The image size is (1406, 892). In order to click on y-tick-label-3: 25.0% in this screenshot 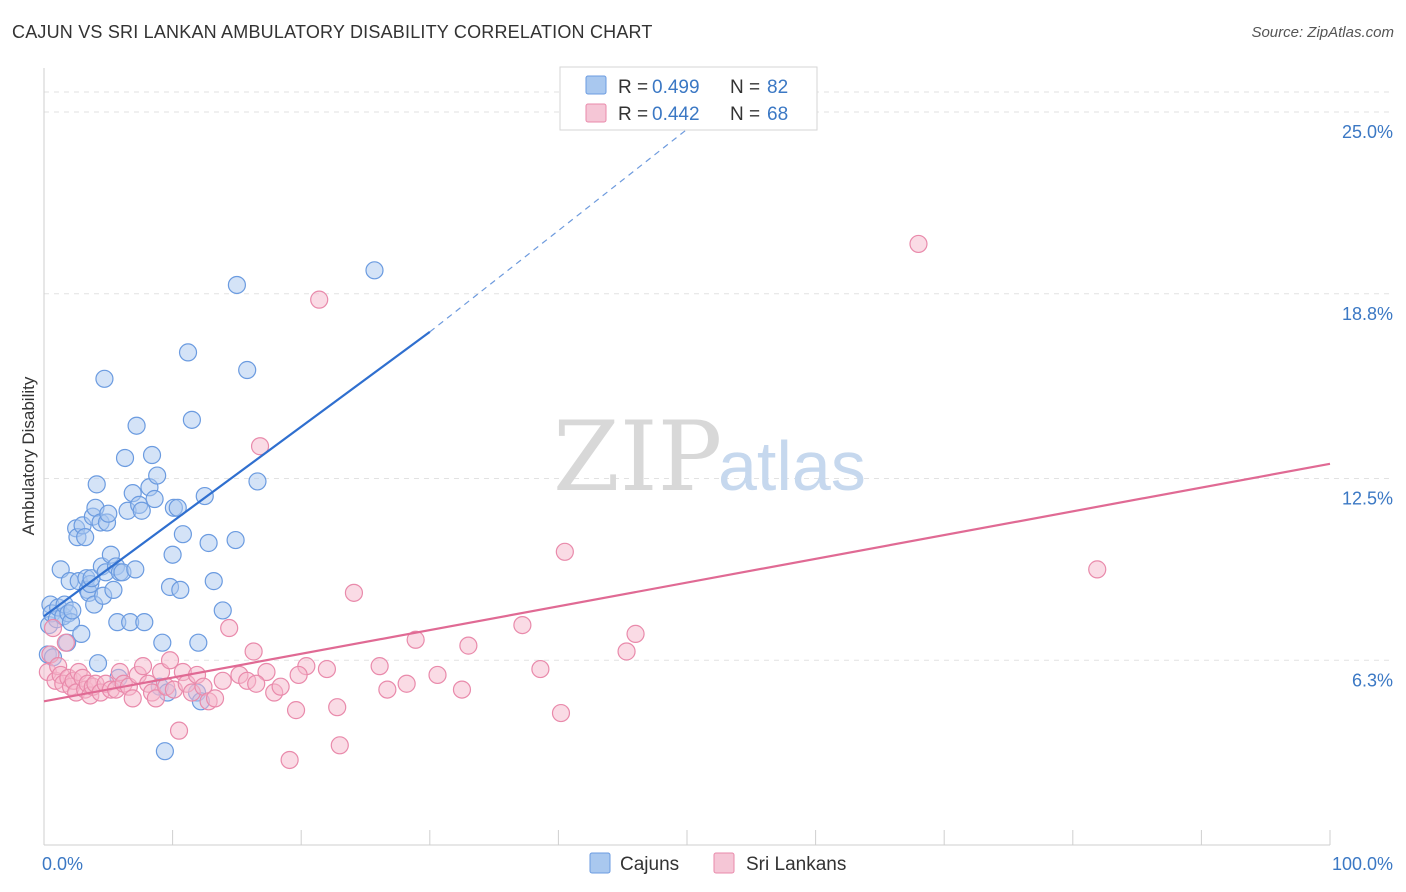, I will do `click(1367, 132)`.